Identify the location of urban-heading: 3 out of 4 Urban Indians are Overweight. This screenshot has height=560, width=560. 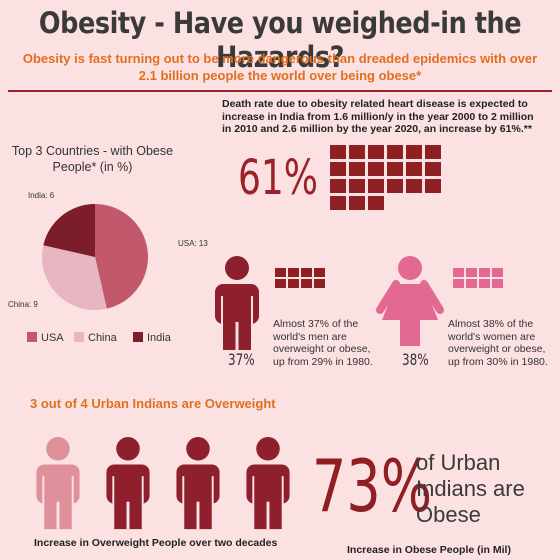
(153, 403).